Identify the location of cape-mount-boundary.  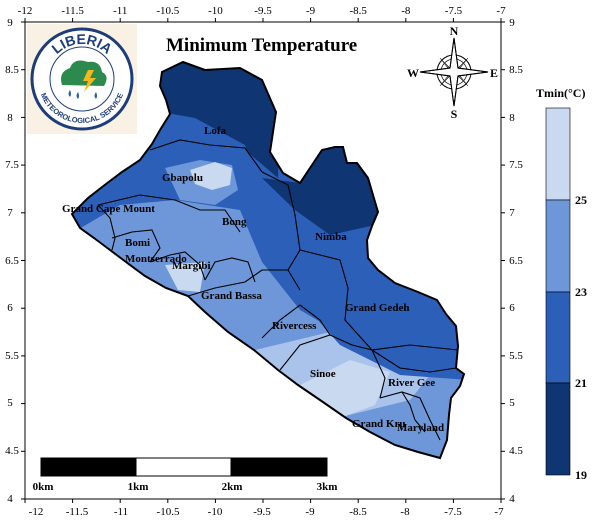
(106, 227).